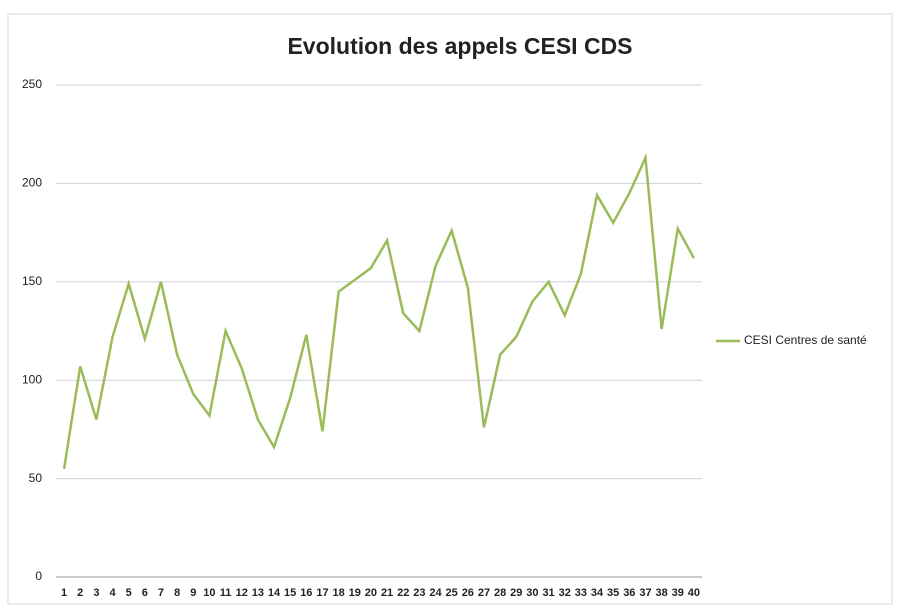  What do you see at coordinates (64, 593) in the screenshot?
I see `x-tick-label: 1` at bounding box center [64, 593].